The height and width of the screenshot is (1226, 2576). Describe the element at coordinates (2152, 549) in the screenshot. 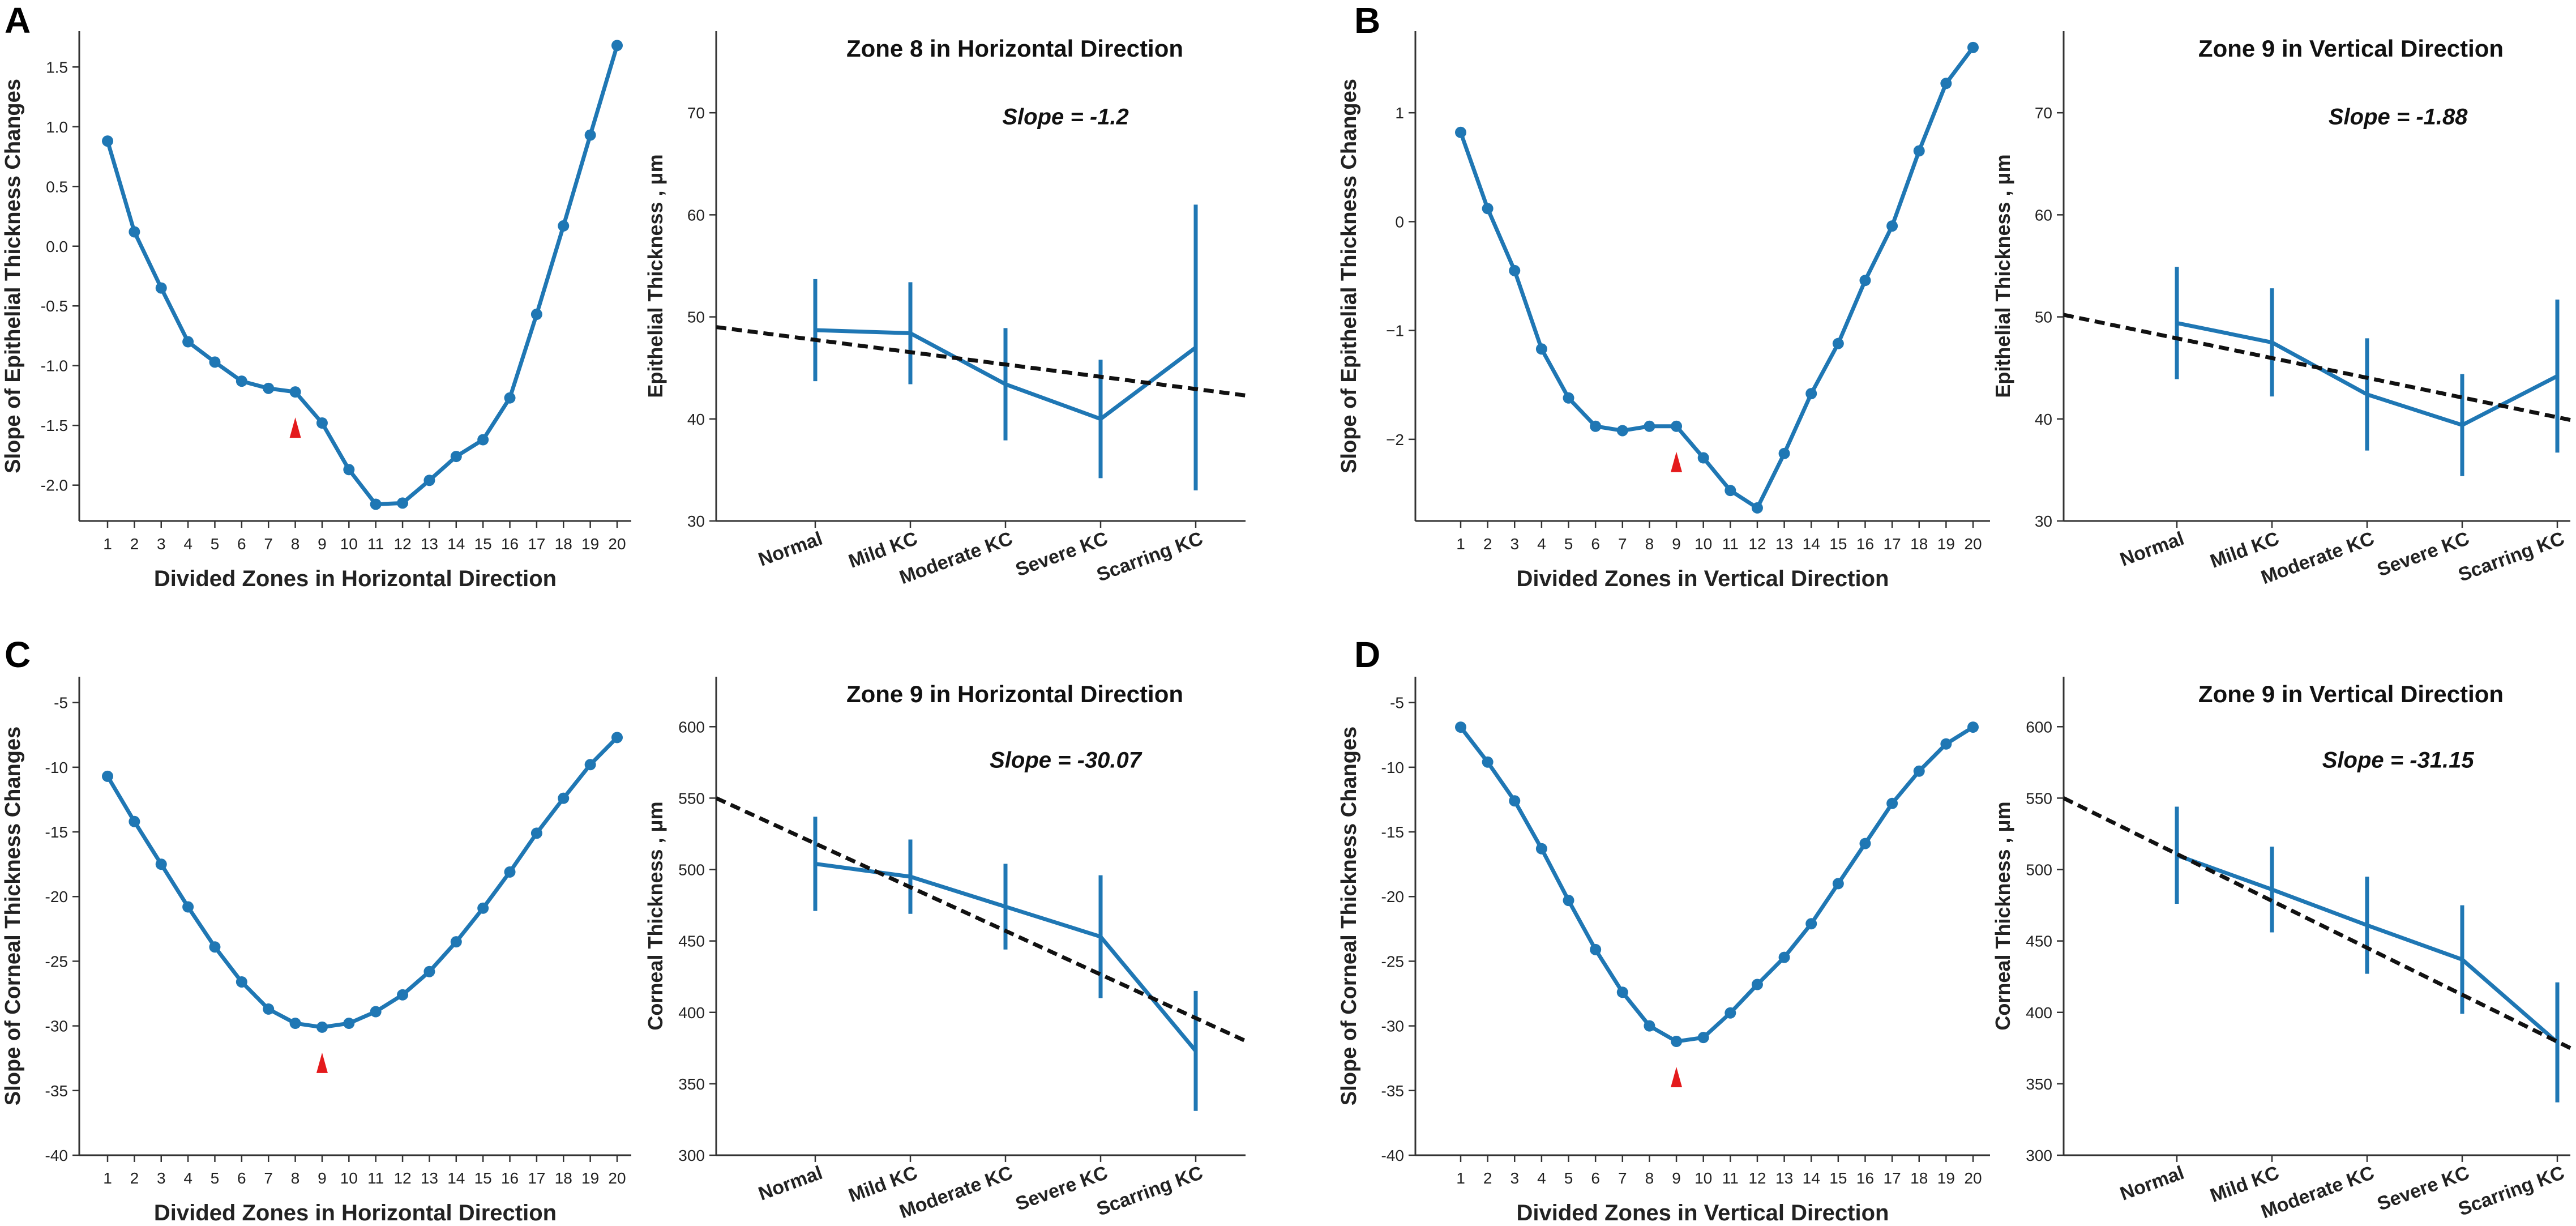

I see `b-right-category-label: Normal` at that location.